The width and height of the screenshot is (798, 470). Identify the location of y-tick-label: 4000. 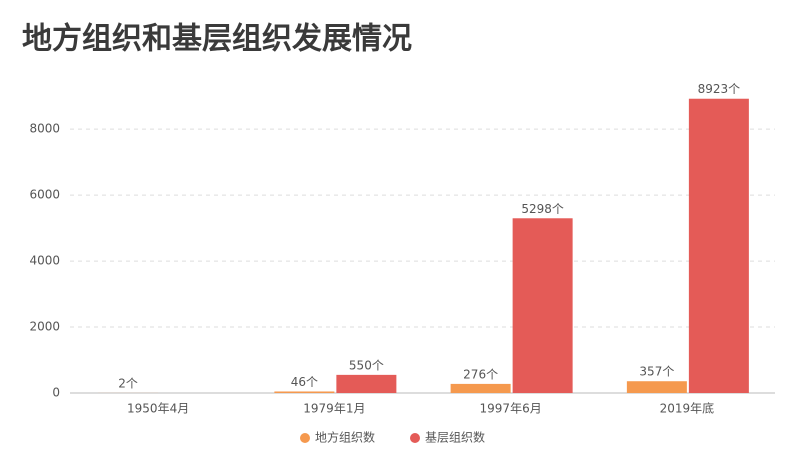
(44, 261).